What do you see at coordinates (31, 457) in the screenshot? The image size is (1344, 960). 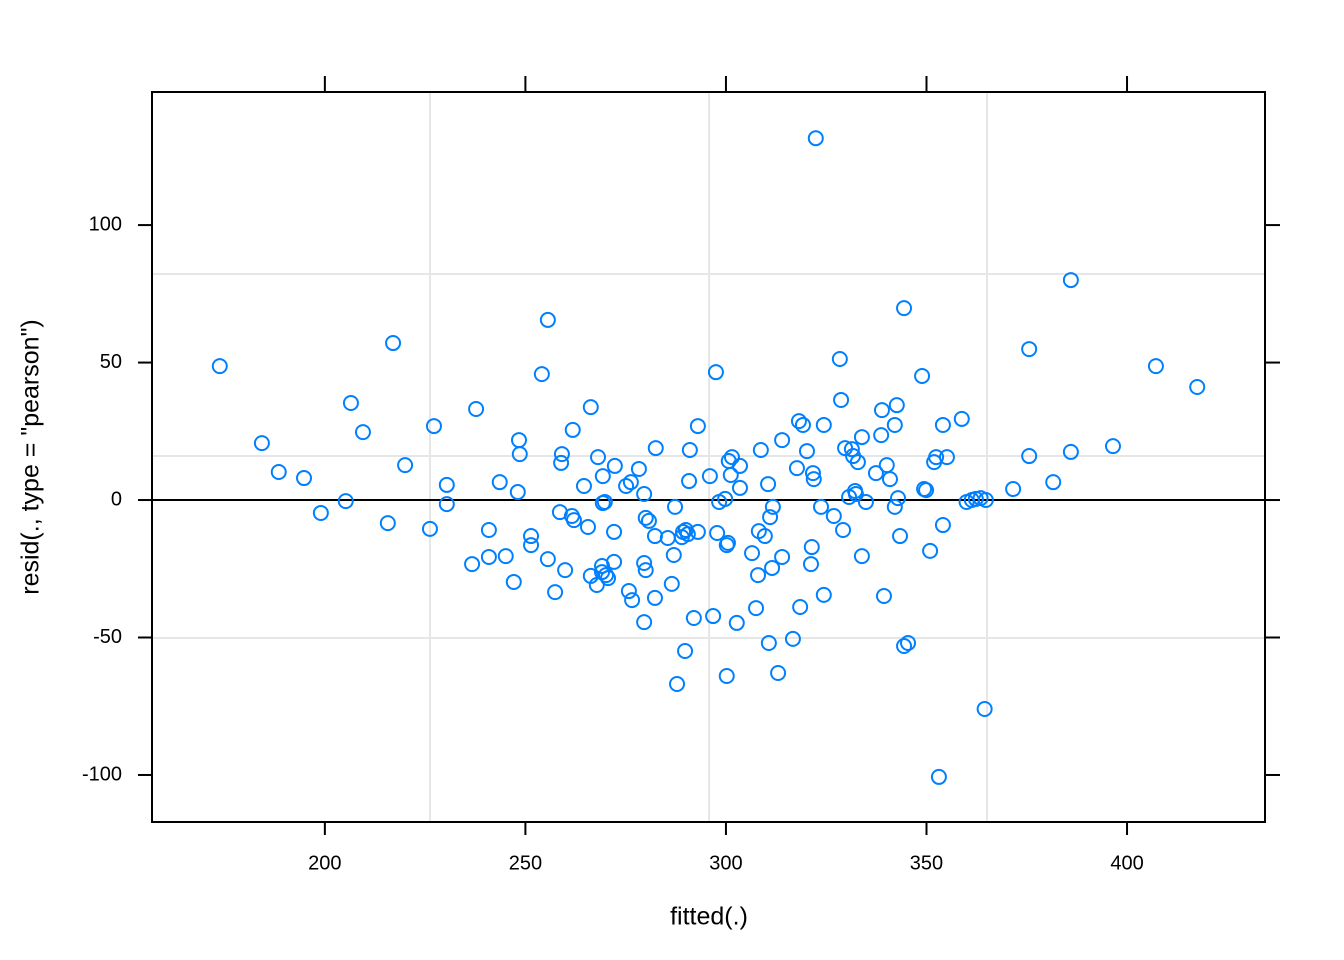 I see `y-axis-label: resid(., type = "pearson")` at bounding box center [31, 457].